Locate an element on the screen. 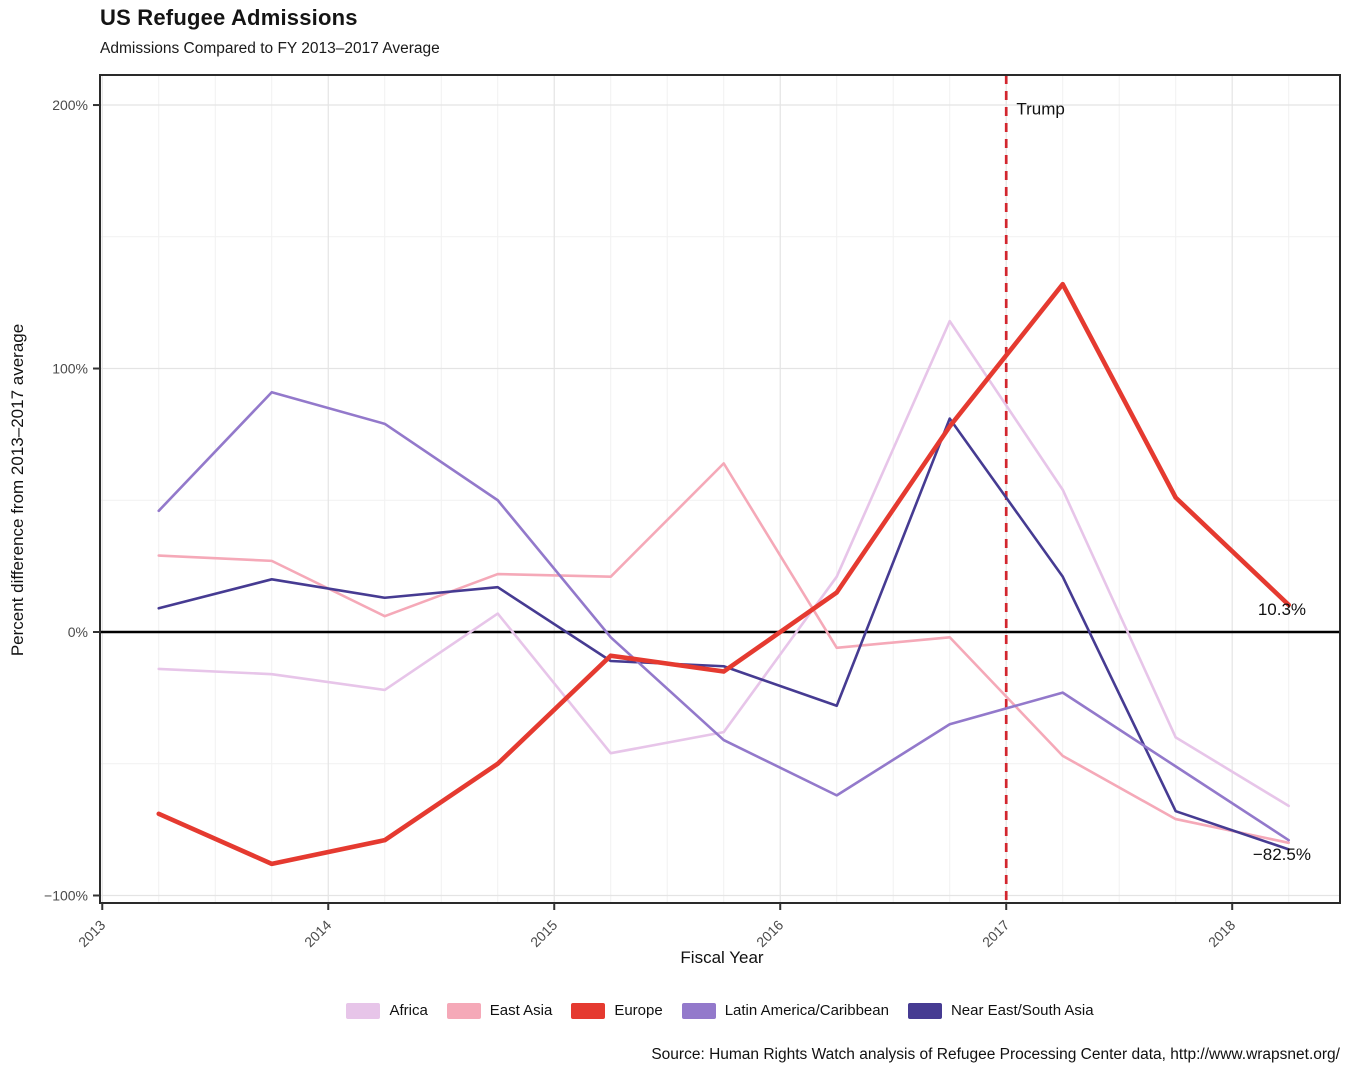  y-tick-label: −100% is located at coordinates (66, 895).